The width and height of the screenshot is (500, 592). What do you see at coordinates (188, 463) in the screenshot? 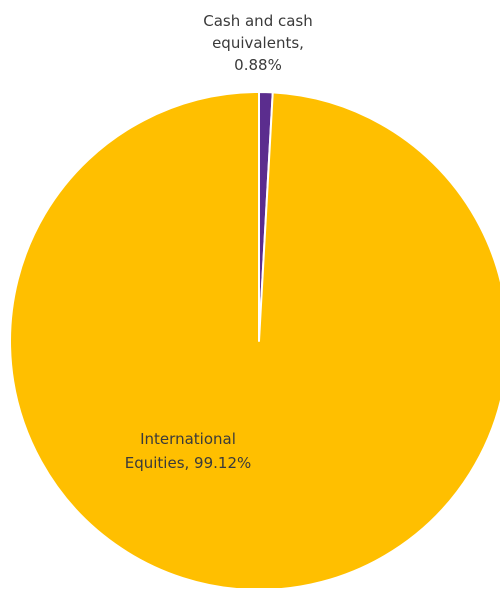
I see `pie-label-line: Equities, 99.12%` at bounding box center [188, 463].